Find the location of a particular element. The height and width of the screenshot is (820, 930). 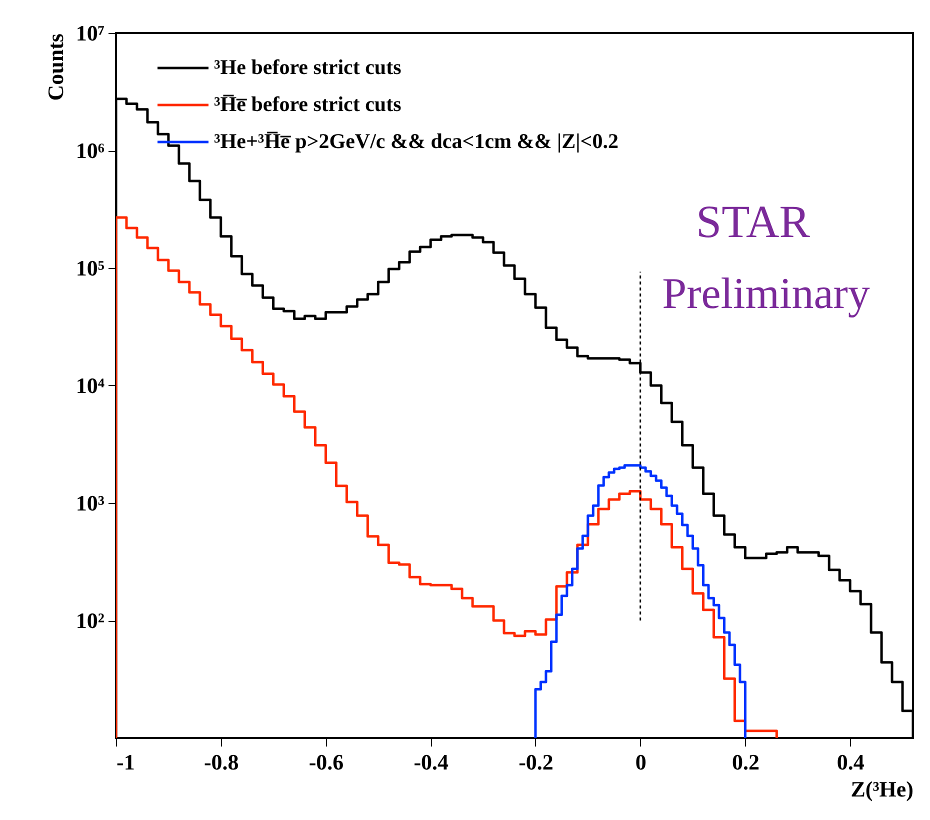

x-axis-title: Z(³He) is located at coordinates (882, 789).